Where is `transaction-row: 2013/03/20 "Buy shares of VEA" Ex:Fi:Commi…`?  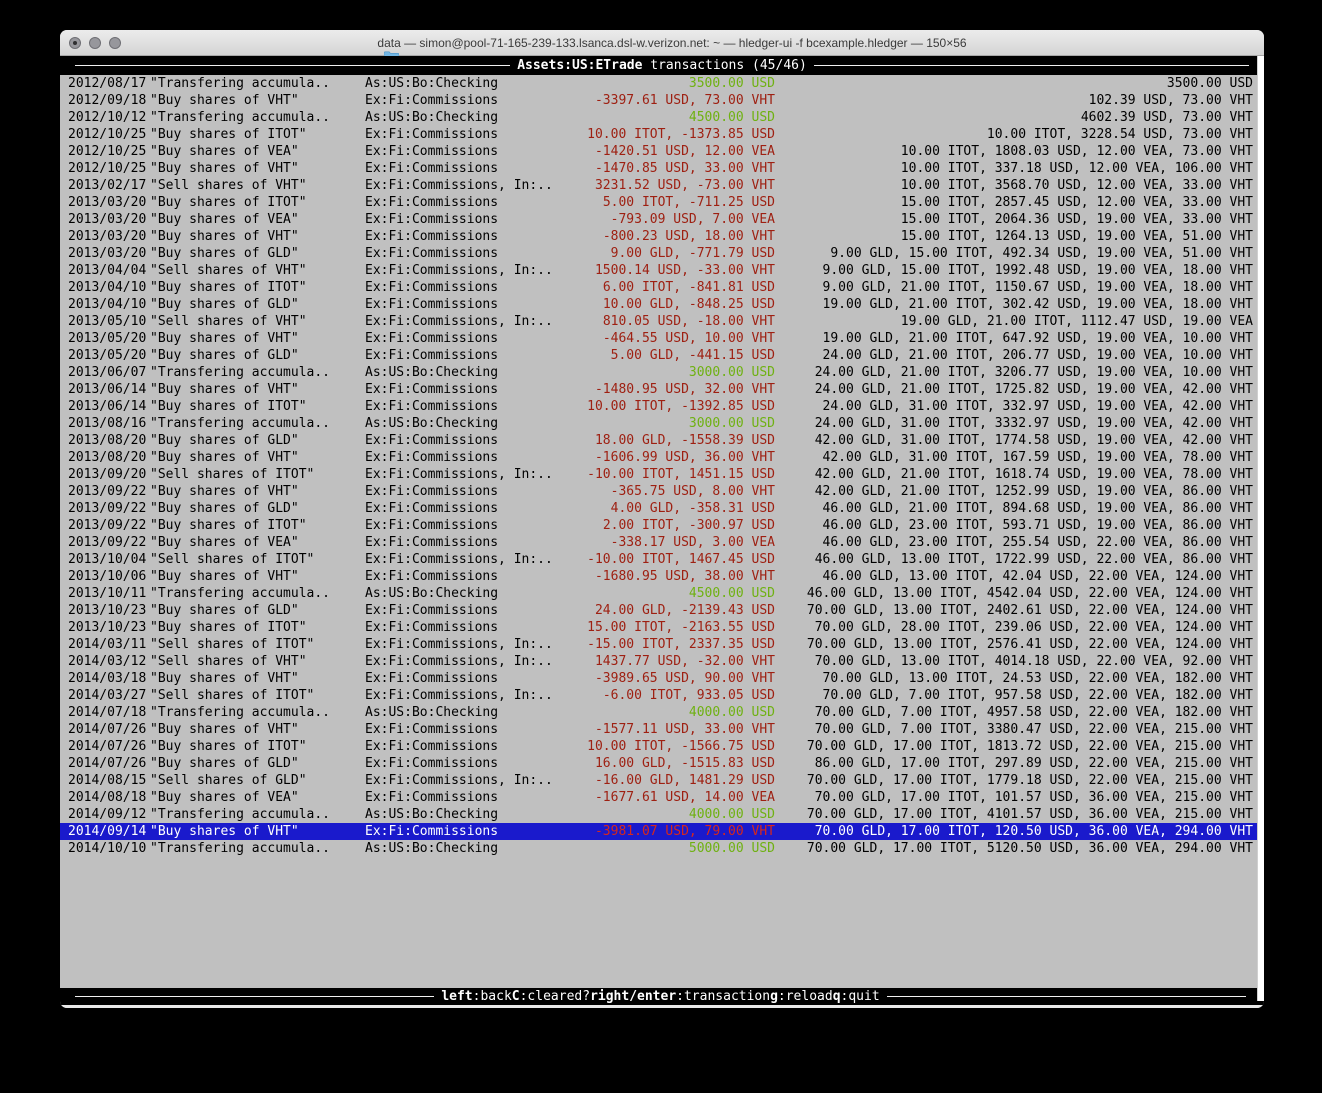 transaction-row: 2013/03/20 "Buy shares of VEA" Ex:Fi:Commi… is located at coordinates (662, 219).